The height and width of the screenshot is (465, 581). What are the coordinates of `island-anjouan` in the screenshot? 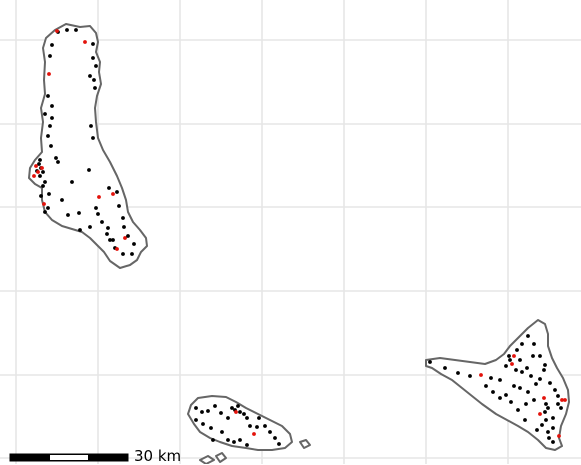 It's located at (497, 385).